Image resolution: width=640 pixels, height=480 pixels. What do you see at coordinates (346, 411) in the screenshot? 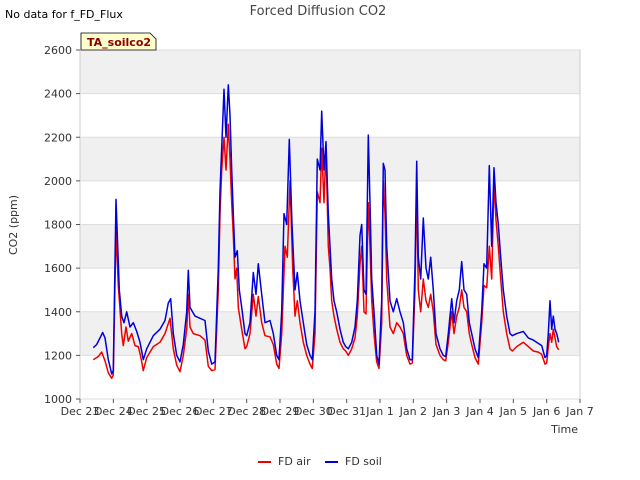
I see `x-tick-label: Dec 31` at bounding box center [346, 411].